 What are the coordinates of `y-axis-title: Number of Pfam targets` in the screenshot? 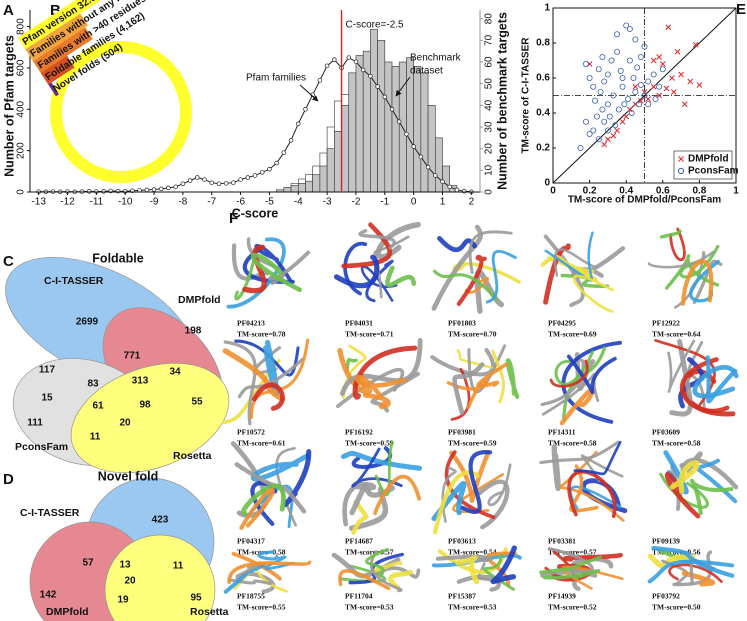 It's located at (9, 106).